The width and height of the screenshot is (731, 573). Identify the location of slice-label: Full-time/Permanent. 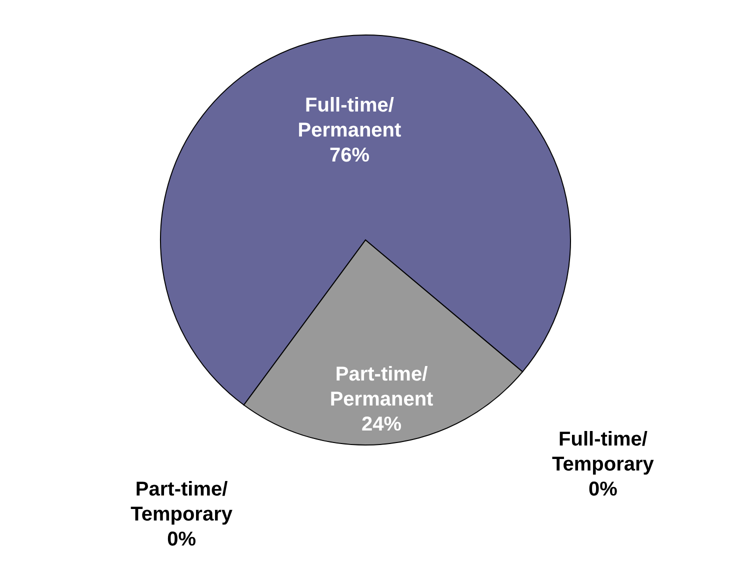
(350, 118).